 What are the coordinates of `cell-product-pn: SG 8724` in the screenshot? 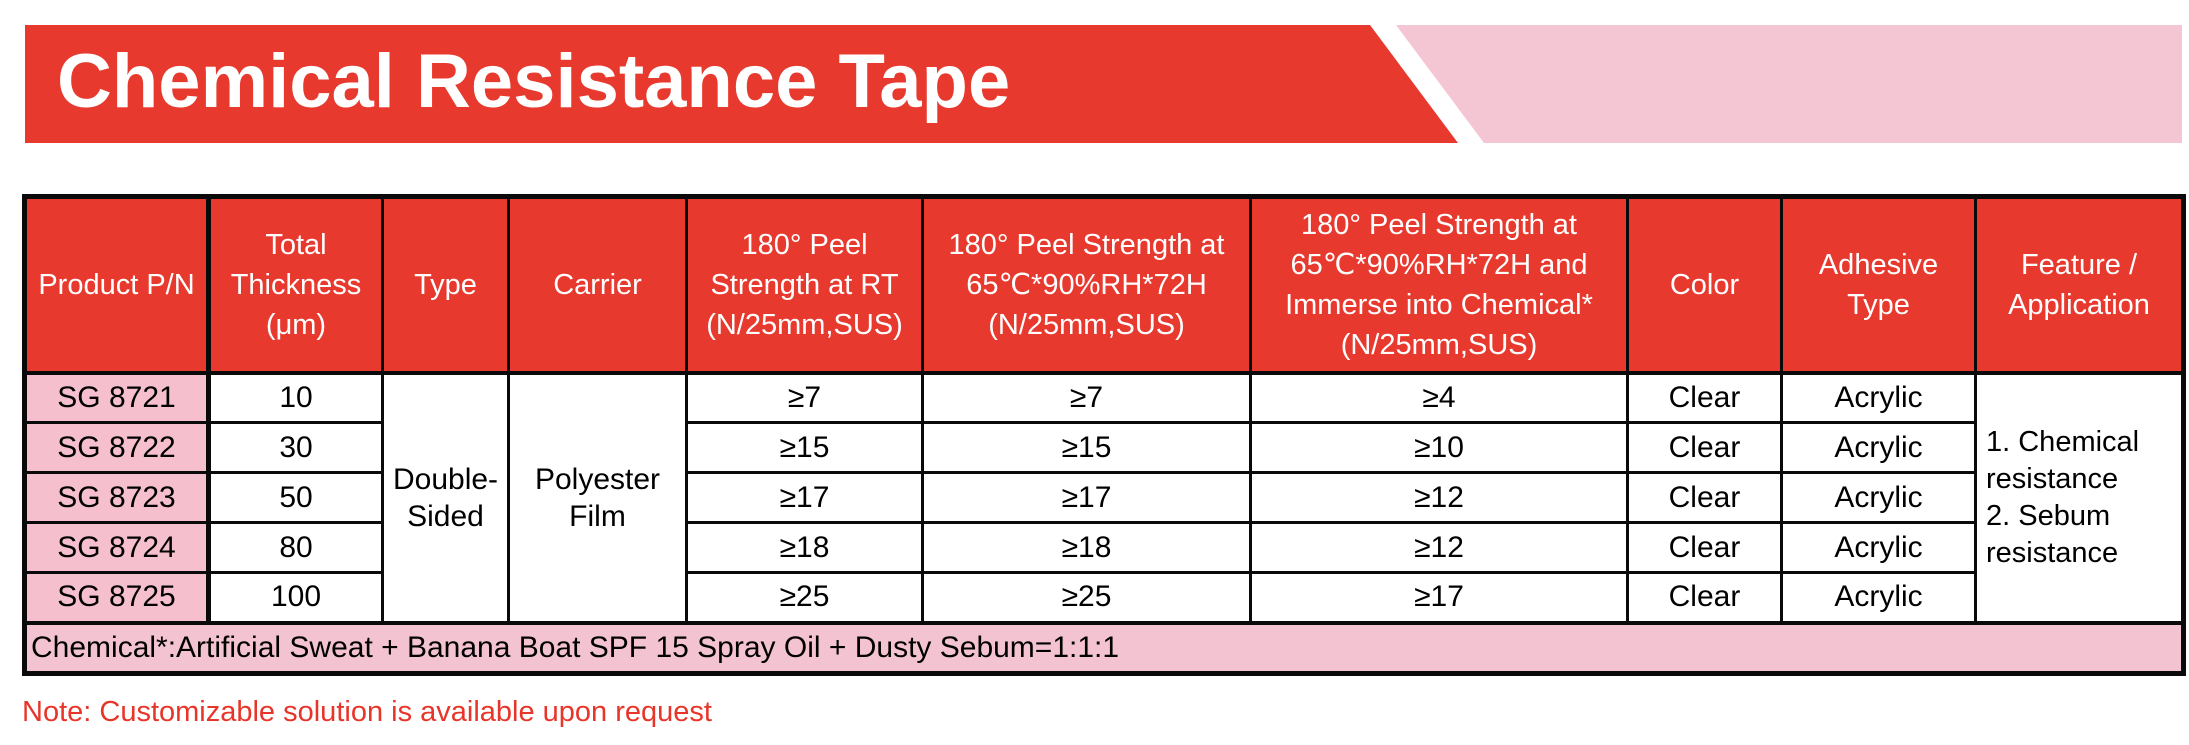 It's located at (117, 547).